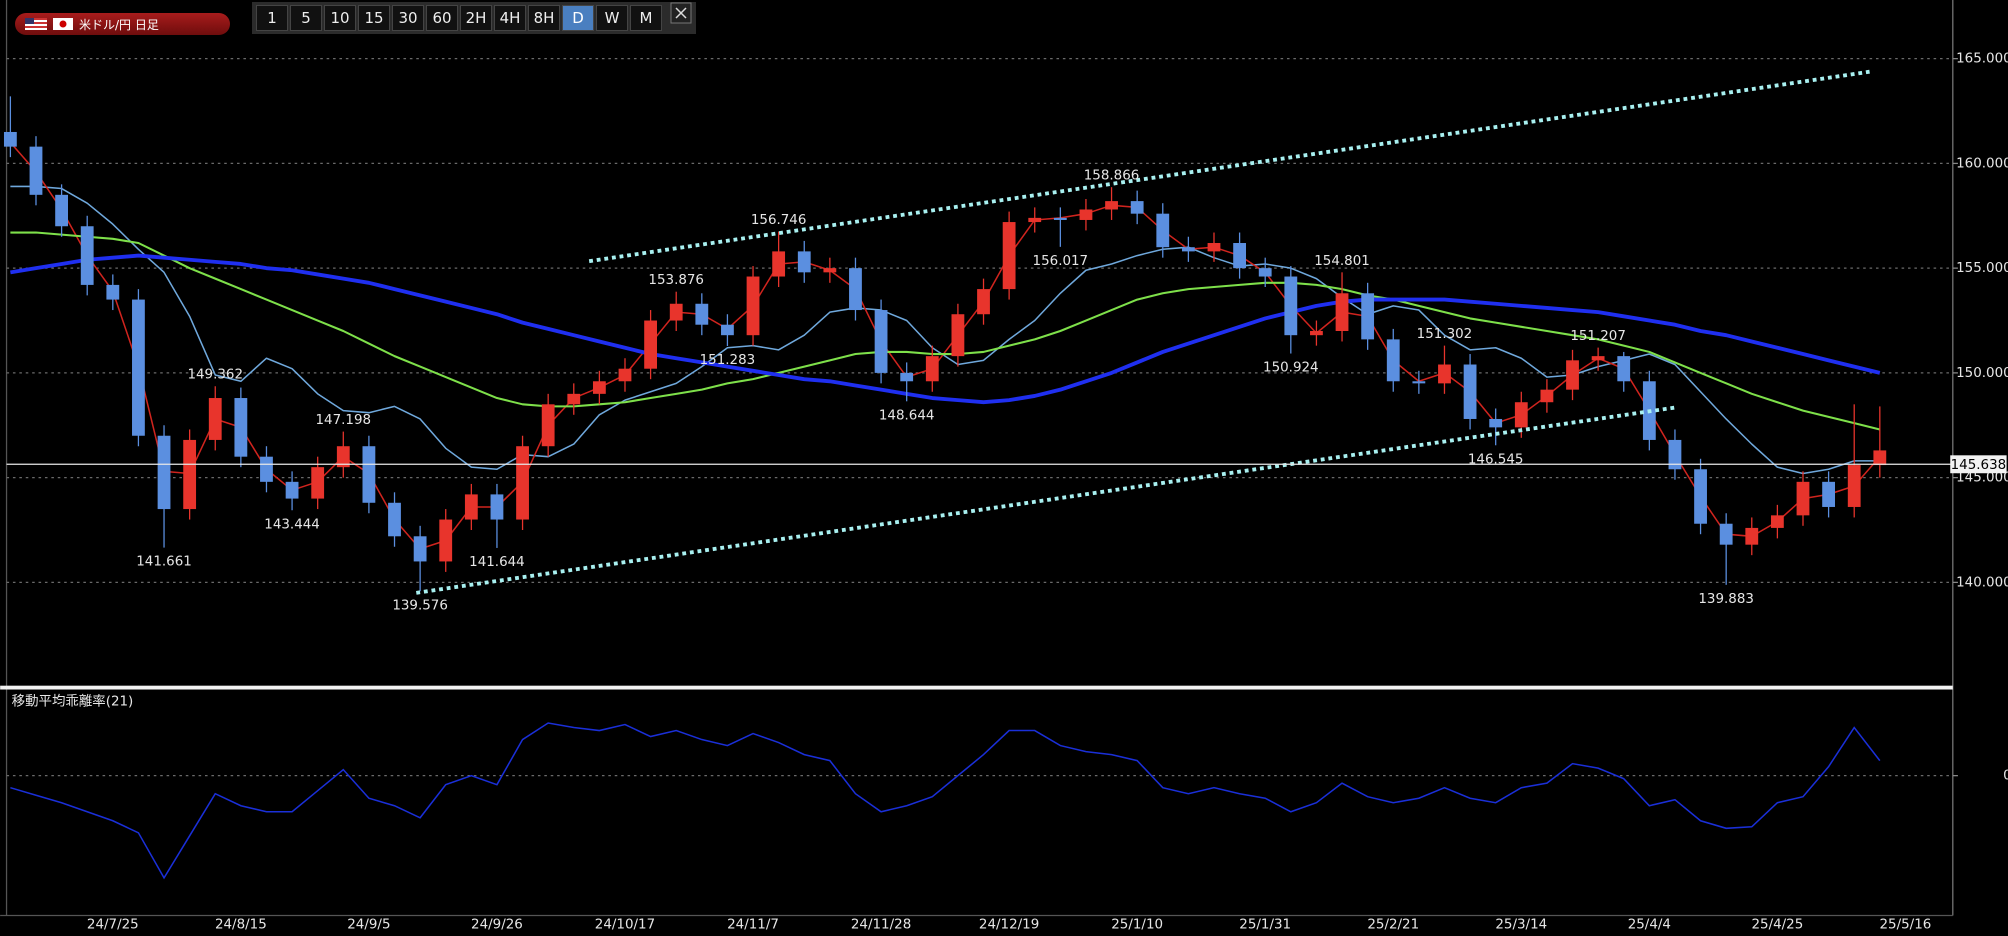 Image resolution: width=2008 pixels, height=936 pixels. I want to click on current-price-box, so click(1978, 464).